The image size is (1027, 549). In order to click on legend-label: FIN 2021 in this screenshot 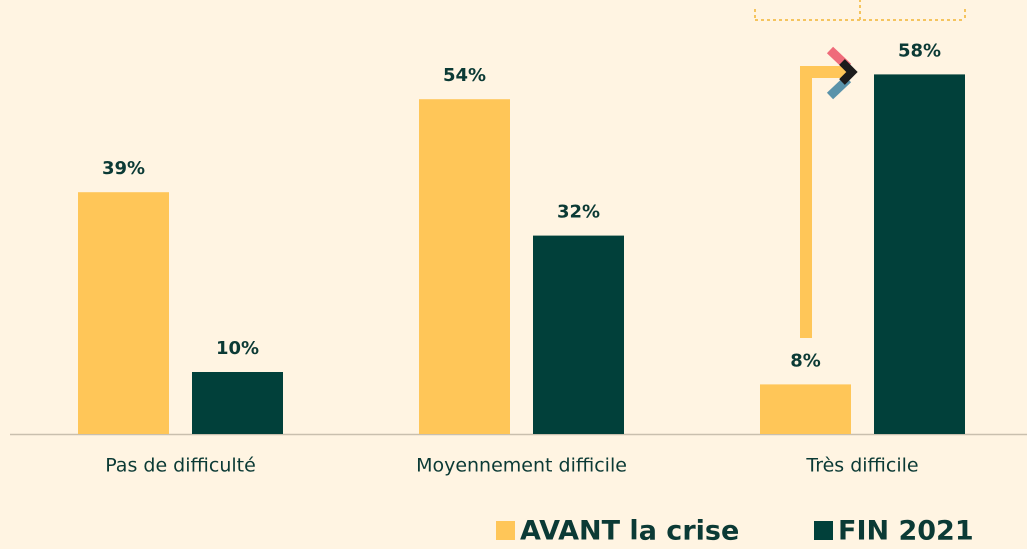, I will do `click(906, 531)`.